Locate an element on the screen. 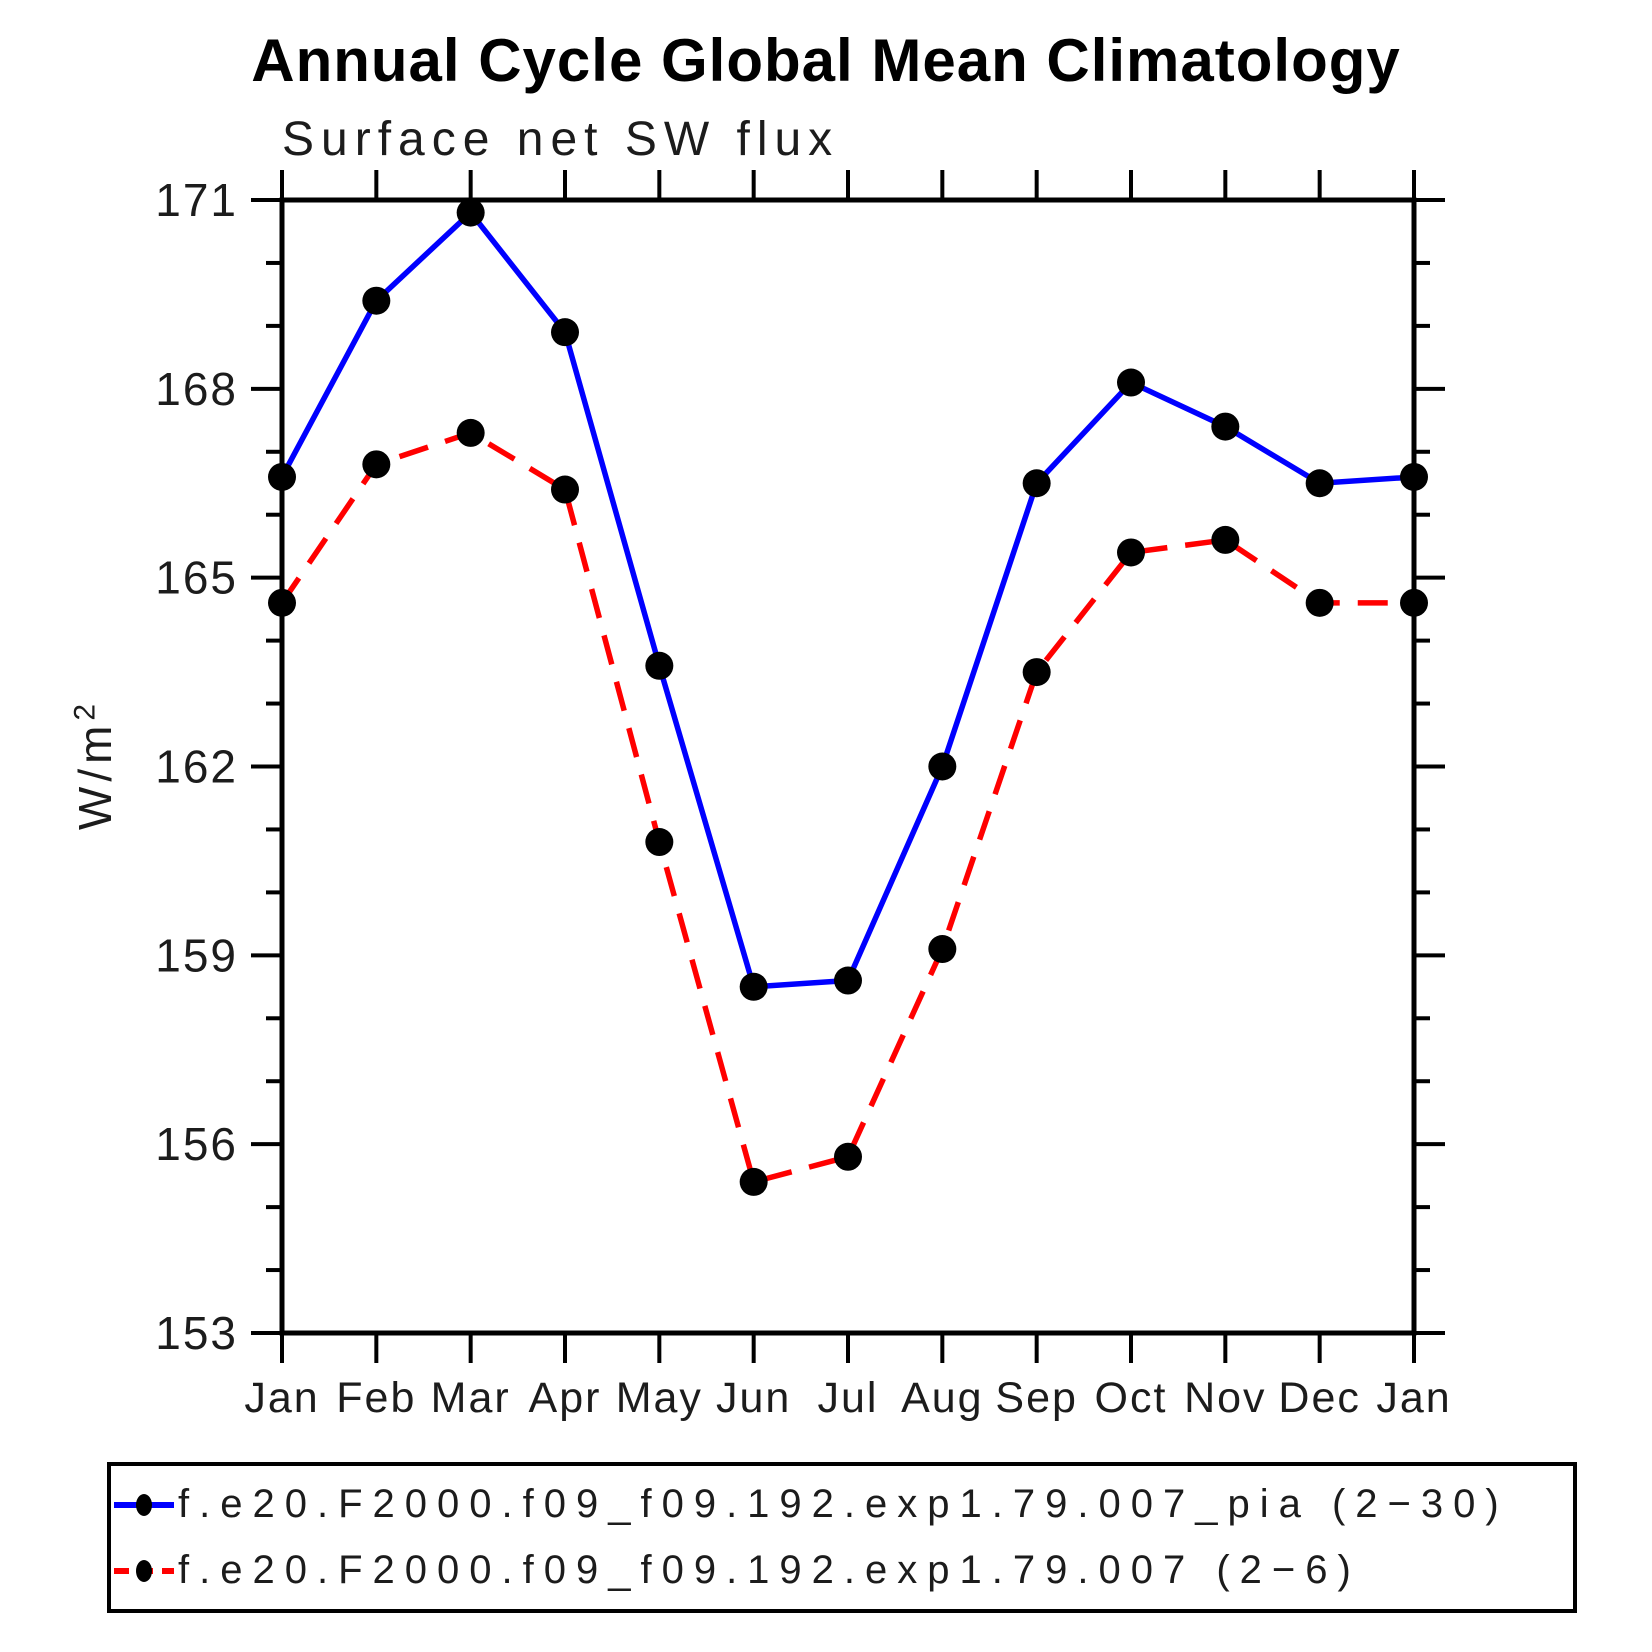 The width and height of the screenshot is (1652, 1652). x-tick-label: Dec is located at coordinates (1319, 1398).